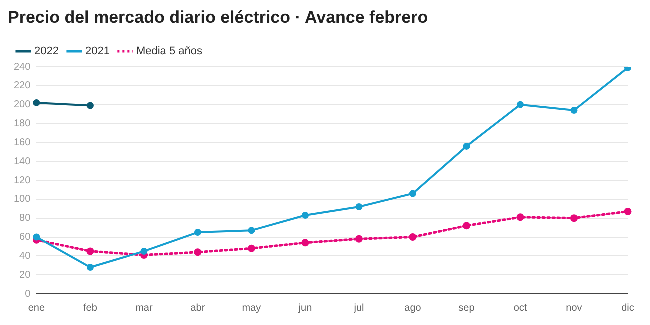 This screenshot has width=650, height=325. I want to click on x-tick-label: jul, so click(358, 308).